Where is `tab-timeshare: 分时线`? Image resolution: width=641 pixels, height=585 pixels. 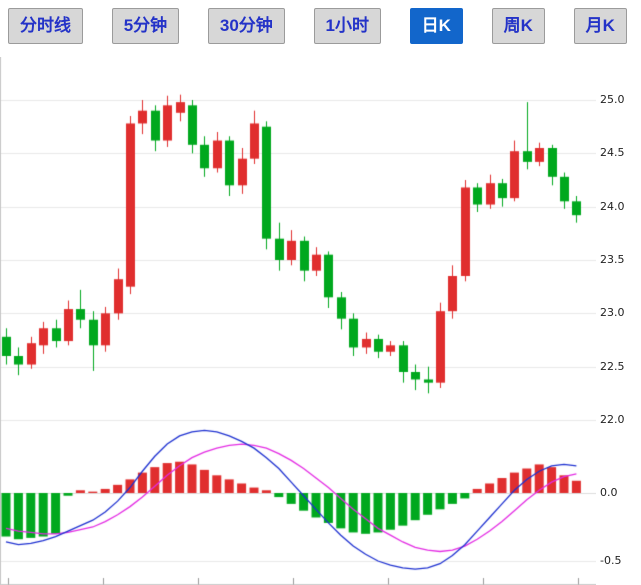
tab-timeshare: 分时线 is located at coordinates (45, 26).